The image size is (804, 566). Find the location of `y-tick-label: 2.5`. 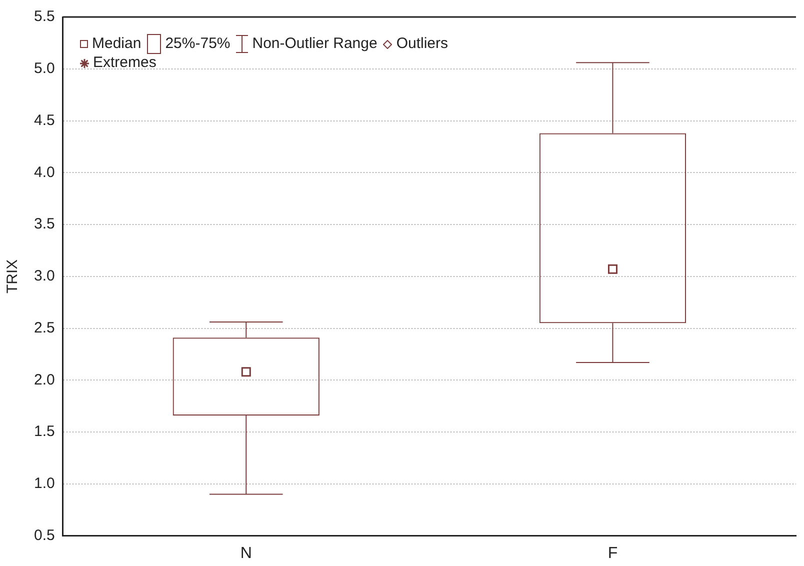

y-tick-label: 2.5 is located at coordinates (44, 327).